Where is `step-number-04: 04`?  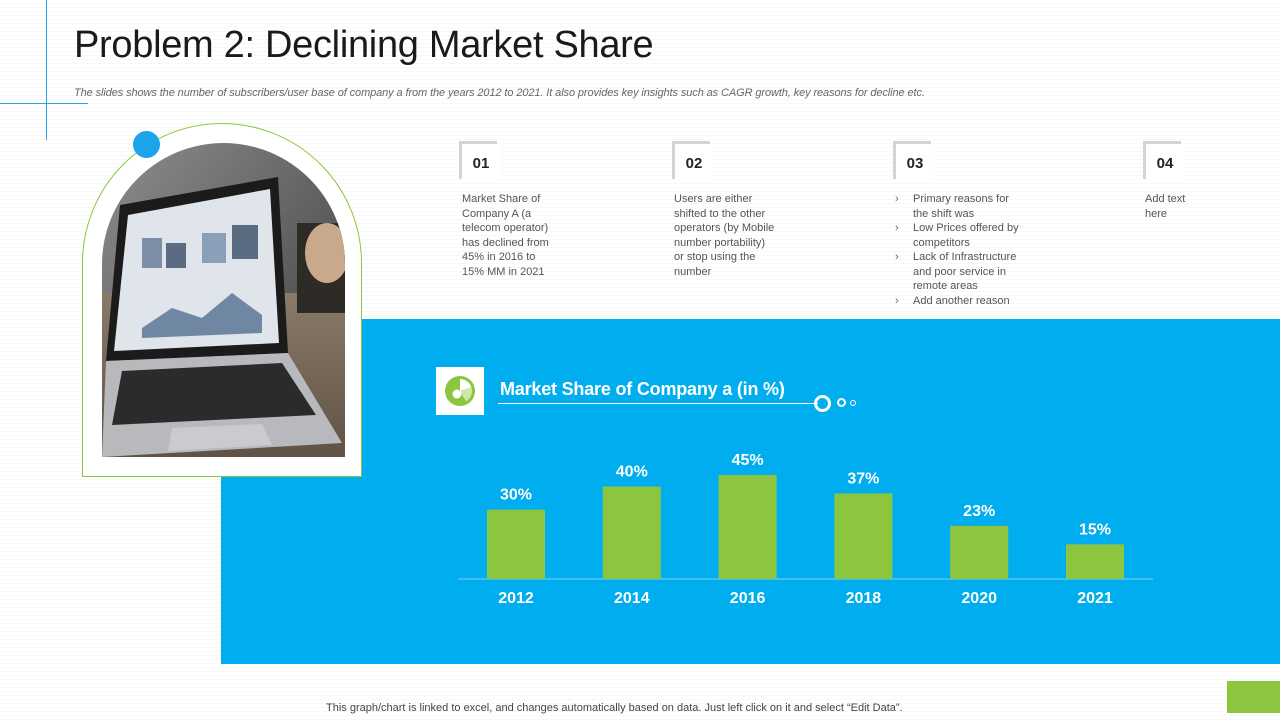
step-number-04: 04 is located at coordinates (1165, 163).